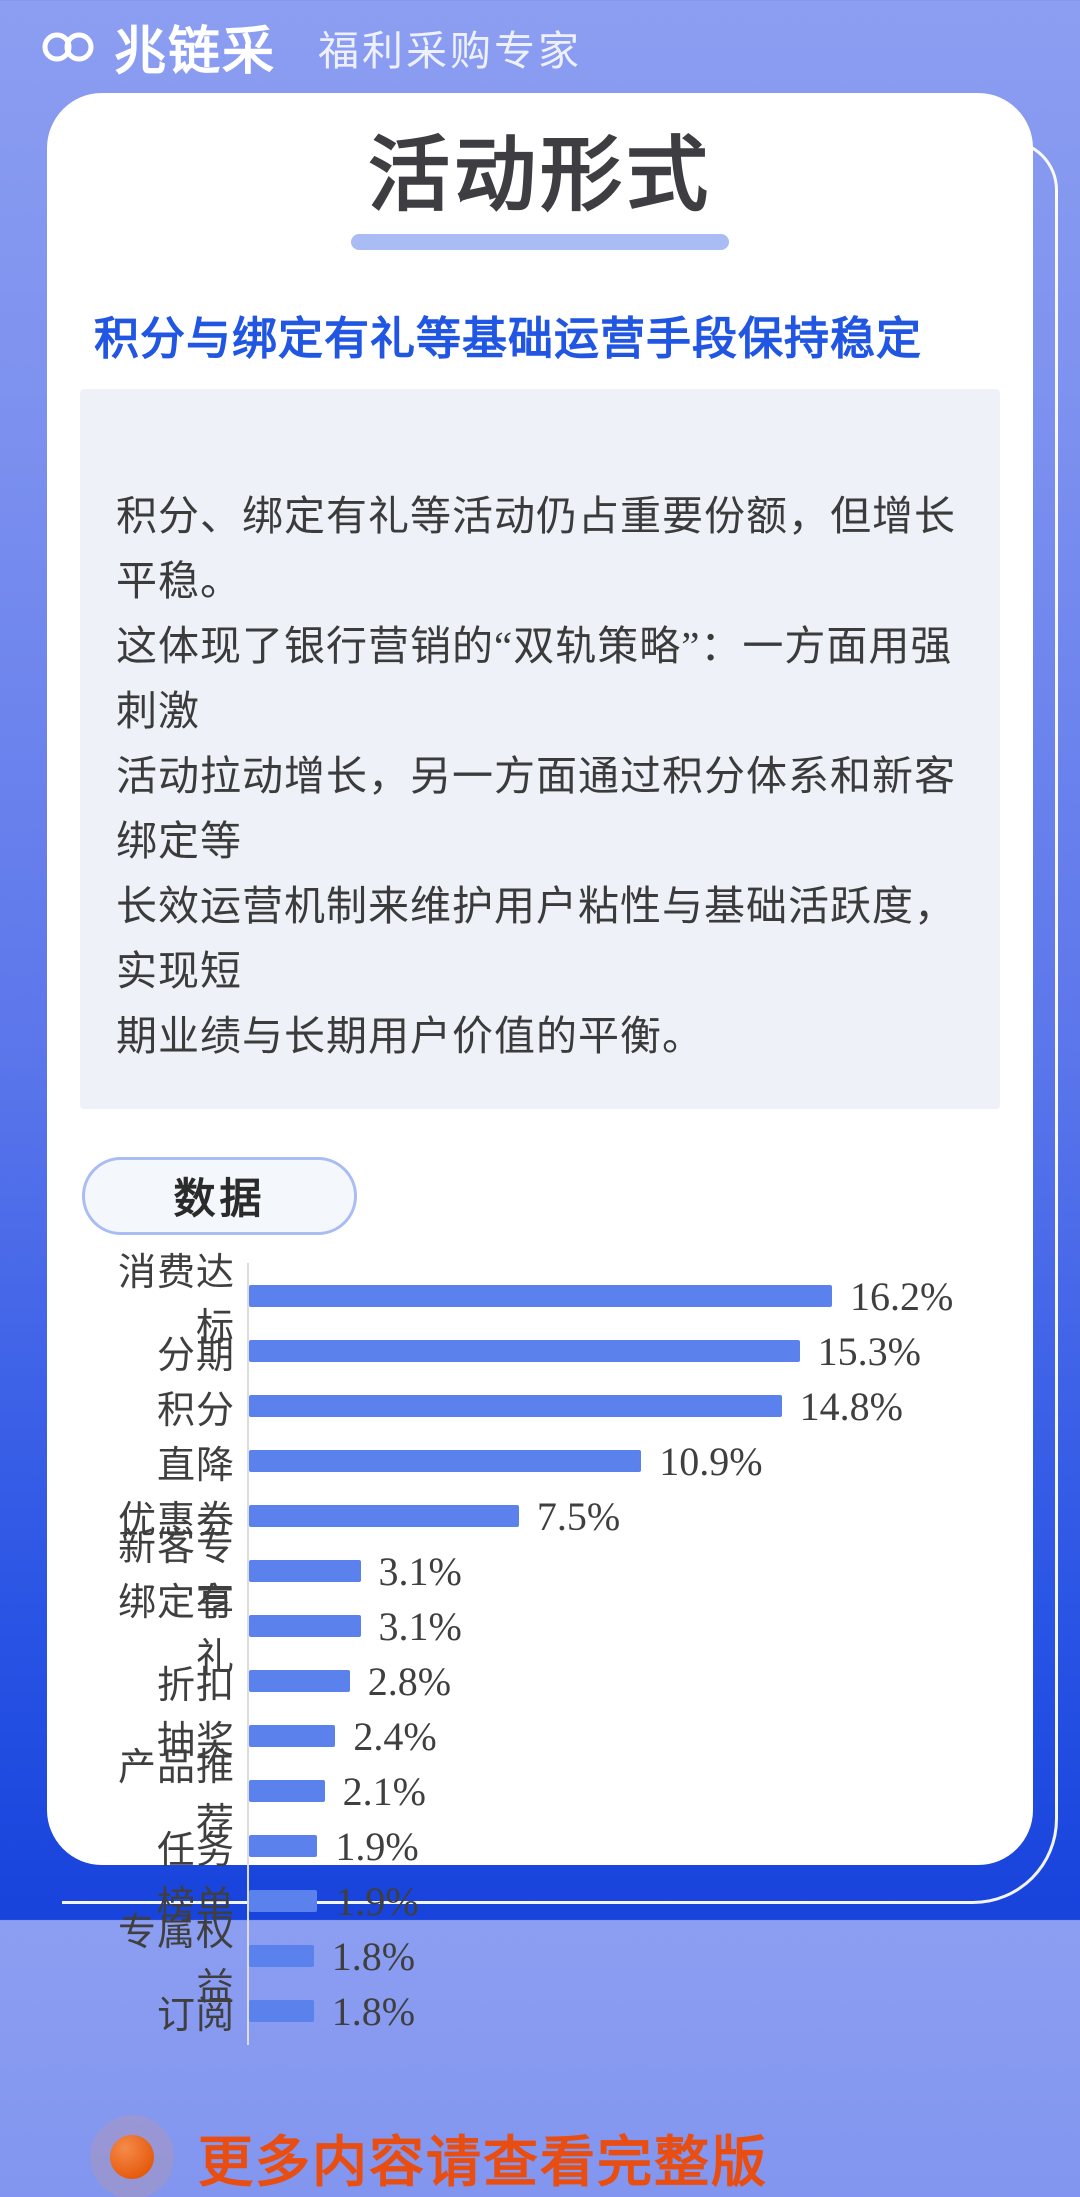 The height and width of the screenshot is (2197, 1080). I want to click on bar-label: 订阅, so click(195, 2015).